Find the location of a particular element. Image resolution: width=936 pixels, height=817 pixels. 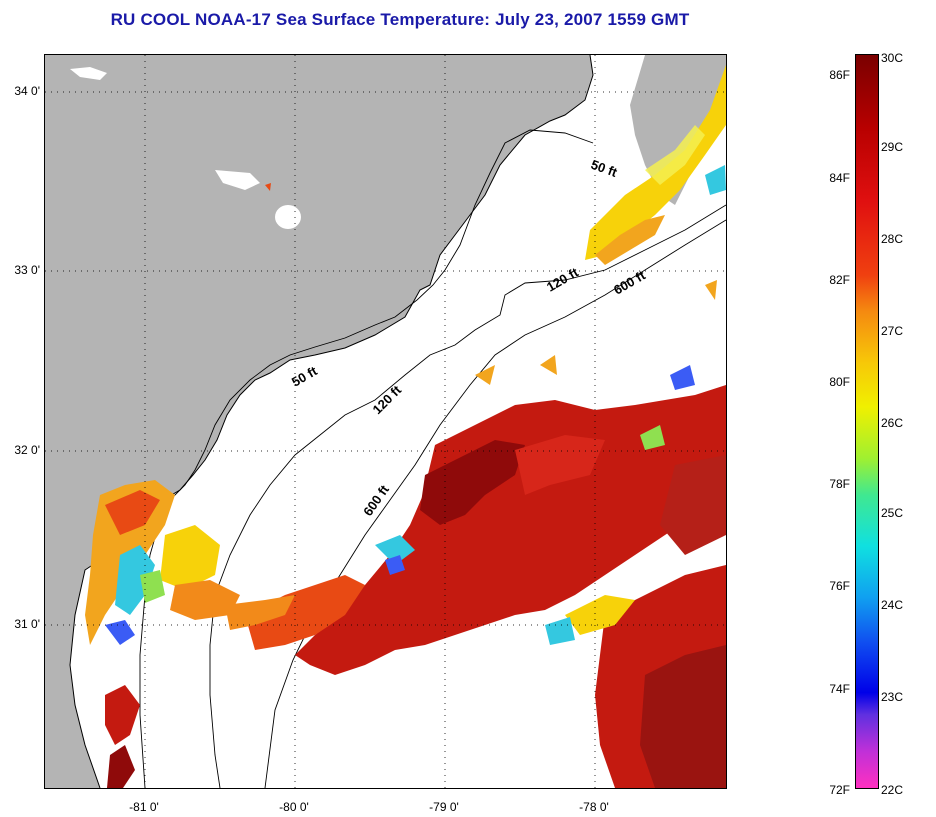

lon-label-81: -81 0' is located at coordinates (144, 807).